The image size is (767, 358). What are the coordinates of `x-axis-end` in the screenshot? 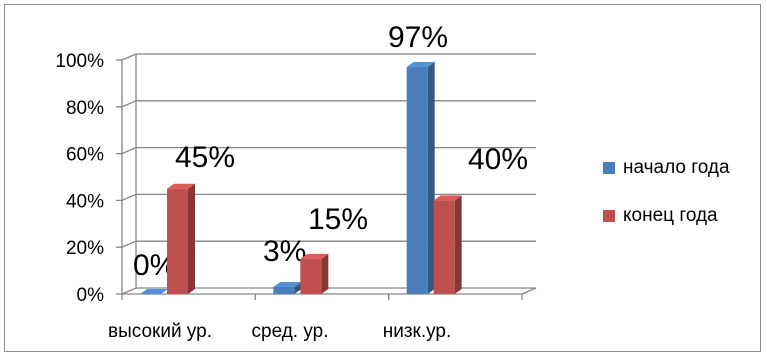 It's located at (529, 291).